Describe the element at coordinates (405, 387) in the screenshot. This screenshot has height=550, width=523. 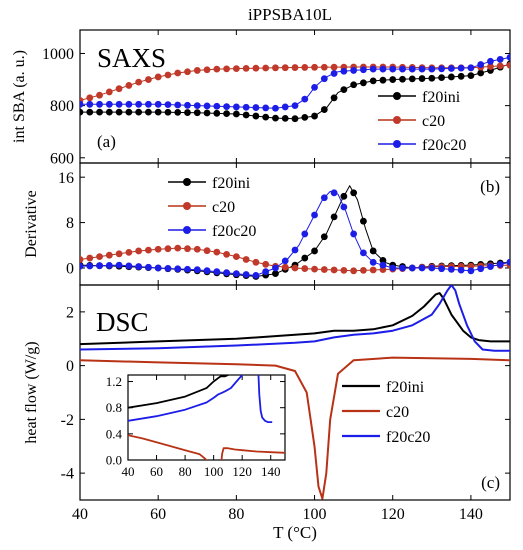
I see `dsc-legend-label: f20ini` at that location.